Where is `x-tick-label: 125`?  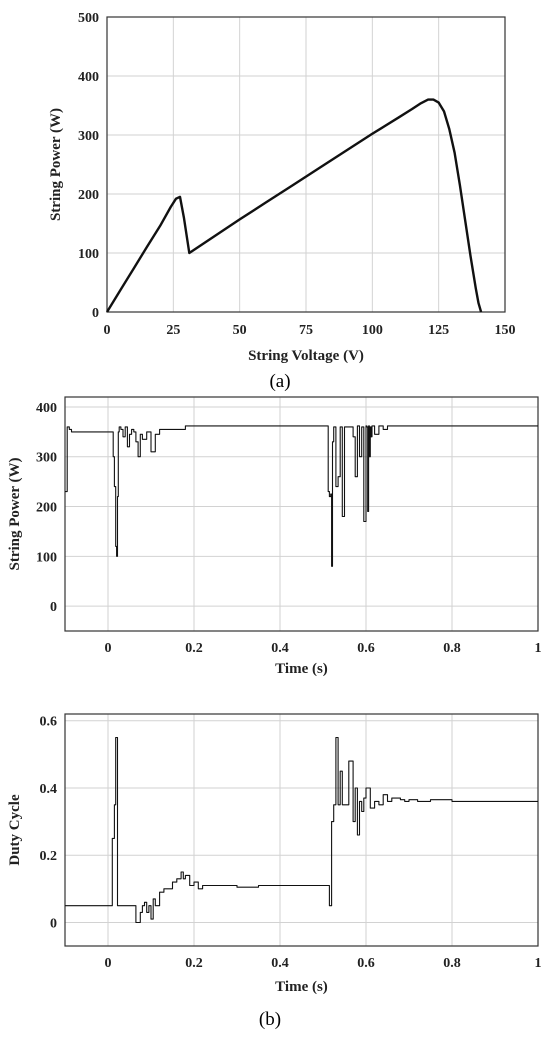 x-tick-label: 125 is located at coordinates (438, 330).